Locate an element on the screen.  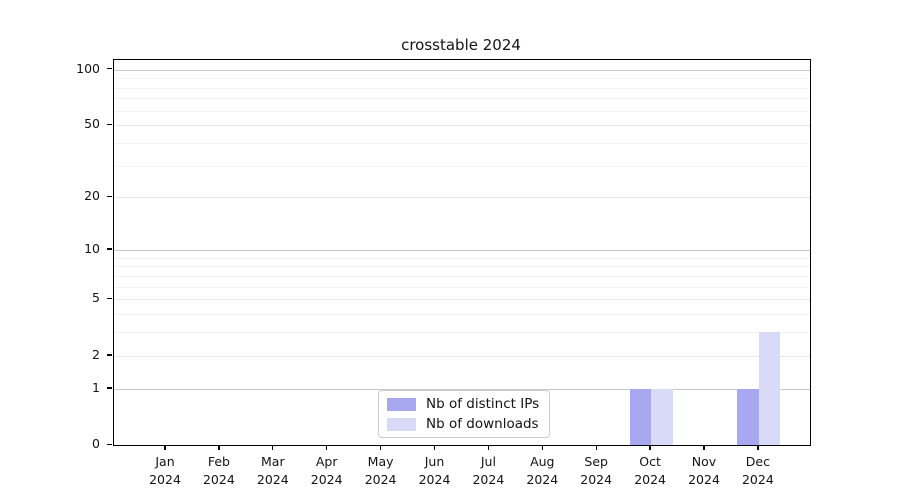
legend-item-distinct-ips: Nb of distinct IPs is located at coordinates (463, 404).